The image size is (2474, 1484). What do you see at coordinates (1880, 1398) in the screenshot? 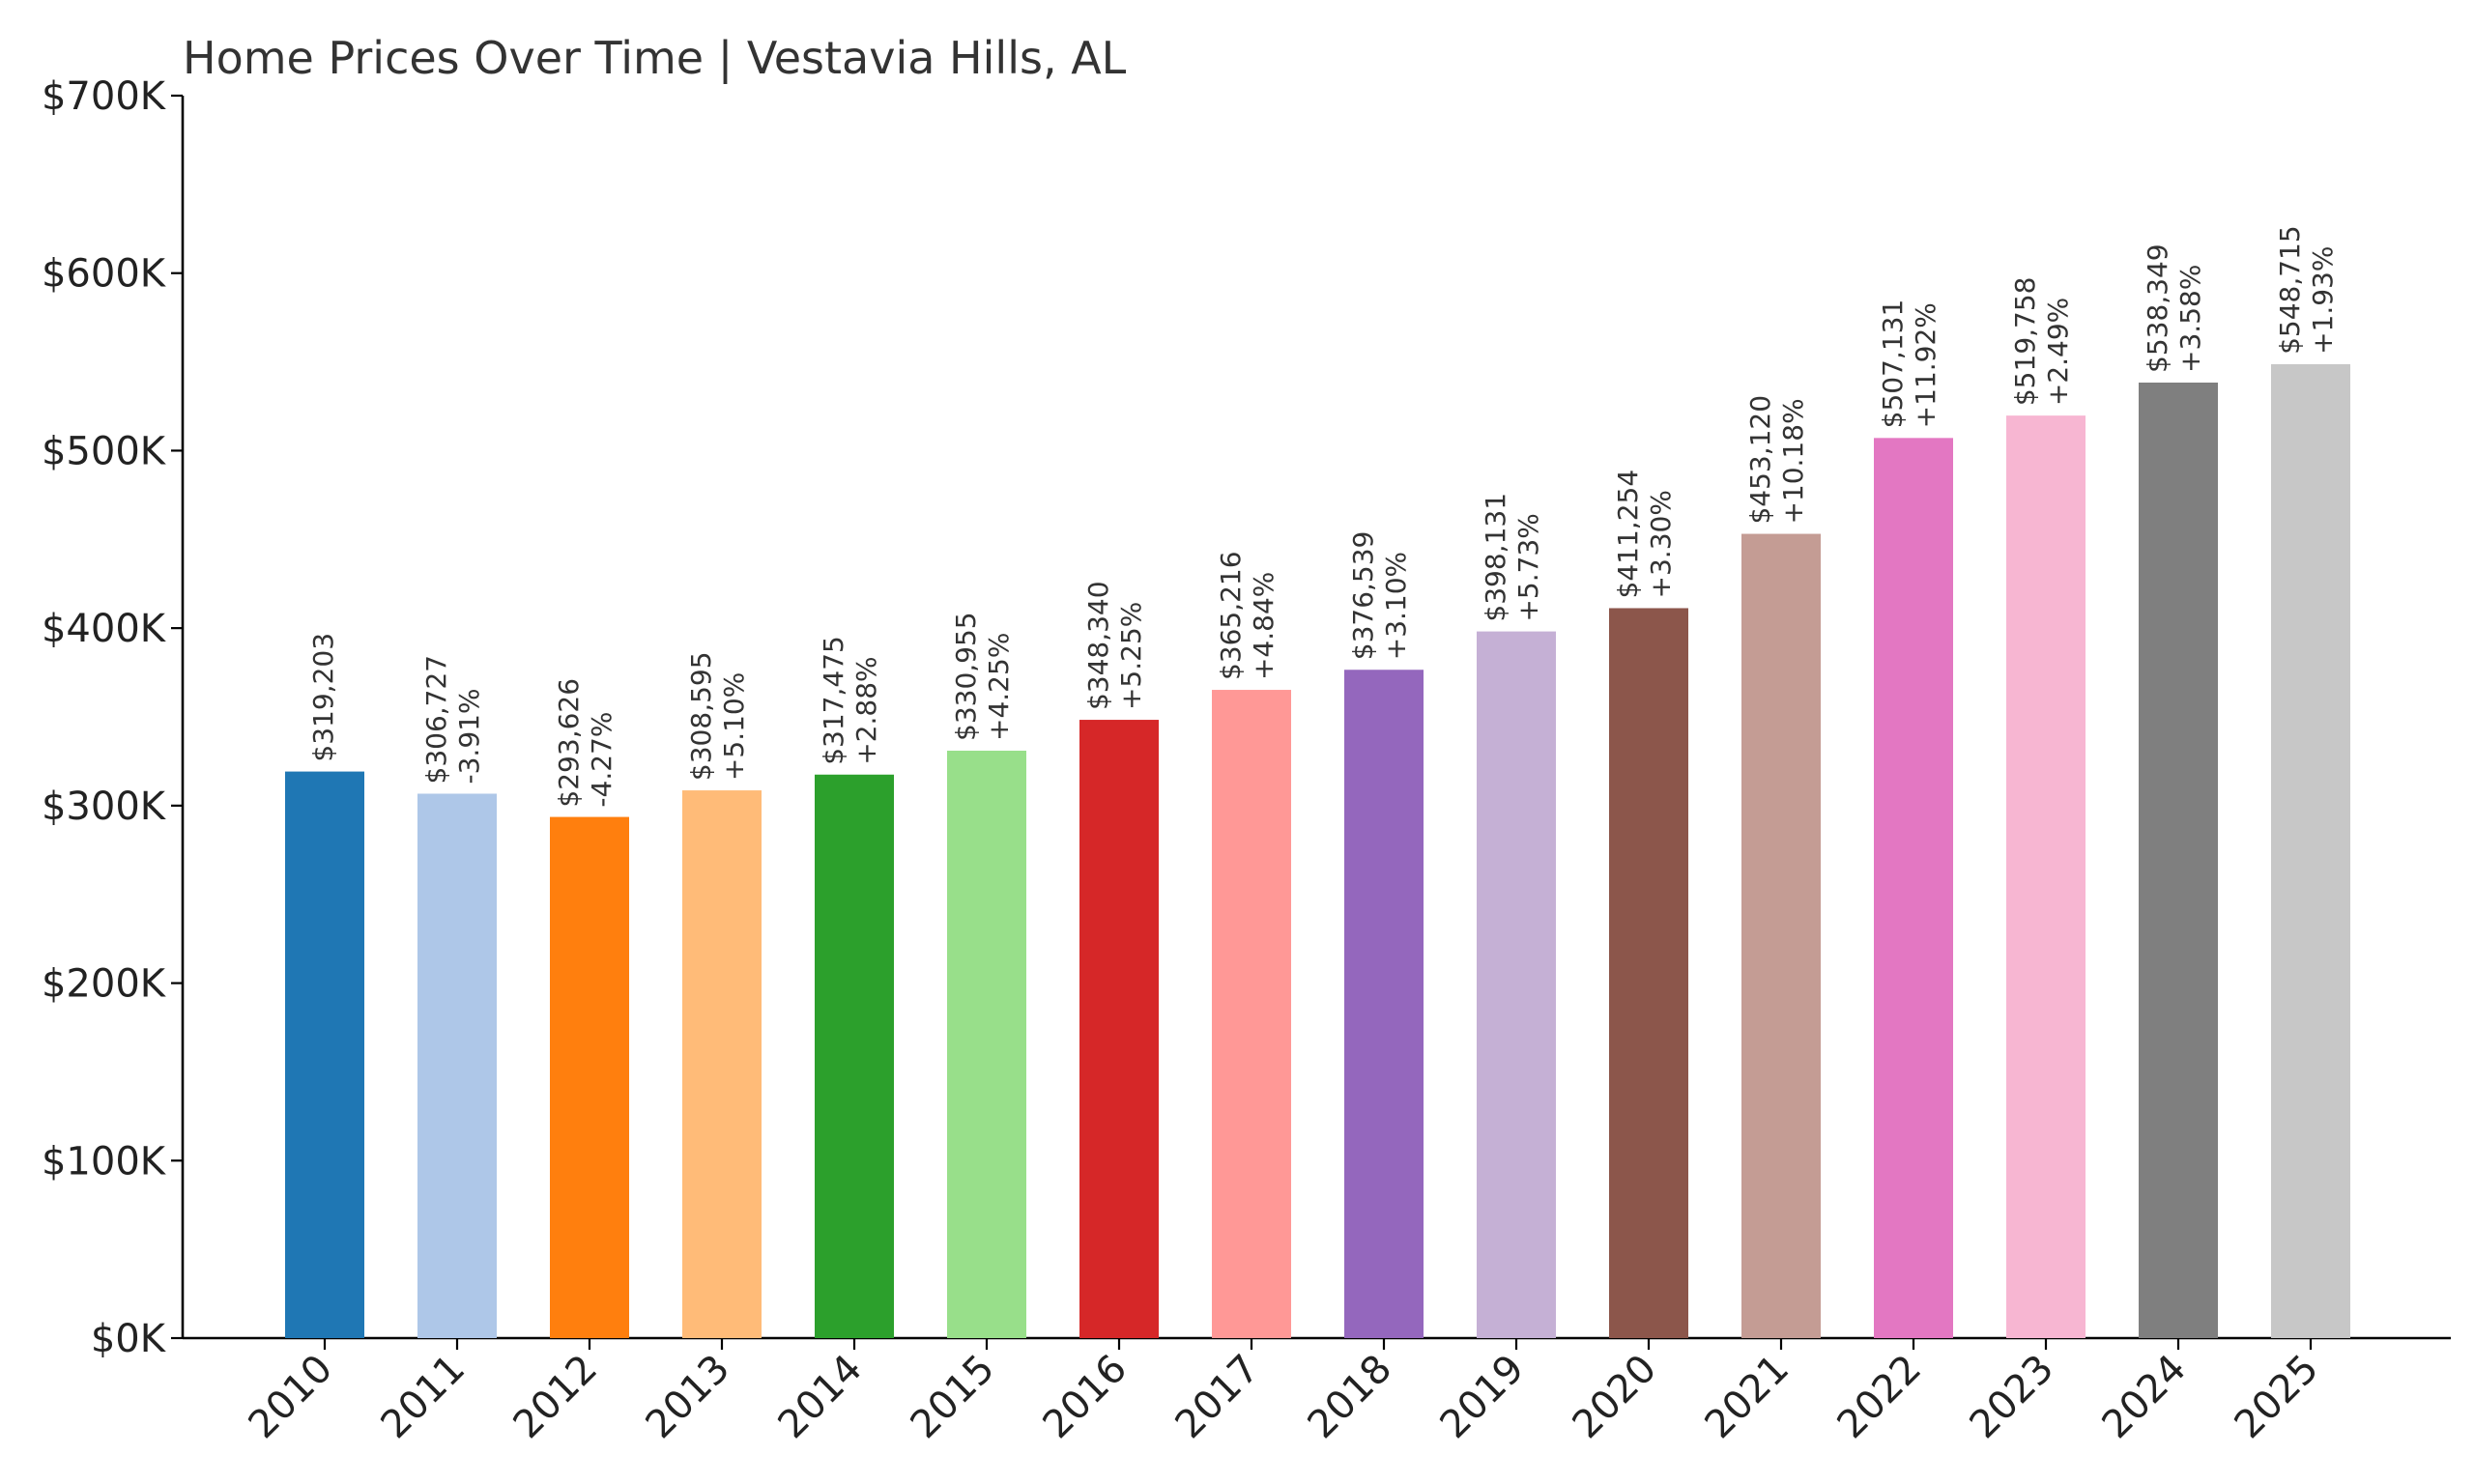
I see `x-tick-label: 2022` at bounding box center [1880, 1398].